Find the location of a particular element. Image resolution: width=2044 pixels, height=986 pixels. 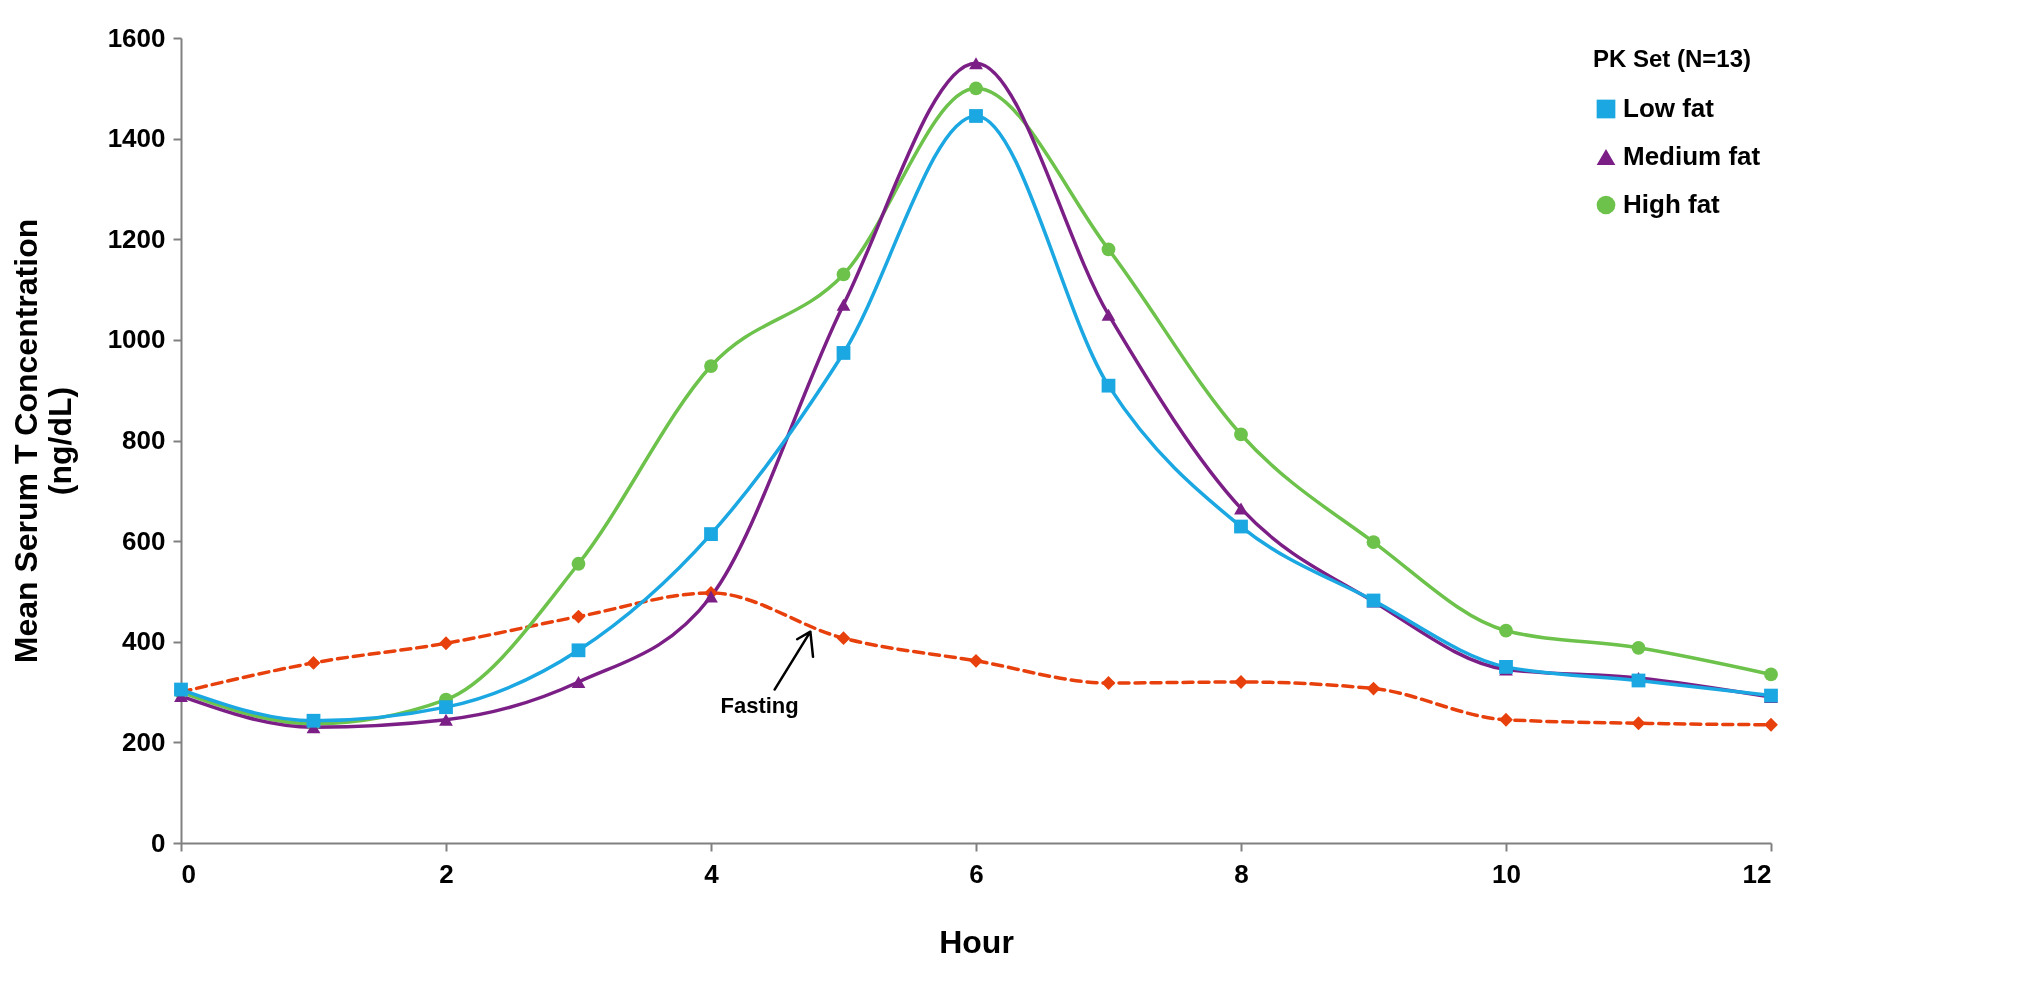

y-tick-label: 1000 is located at coordinates (136, 339).